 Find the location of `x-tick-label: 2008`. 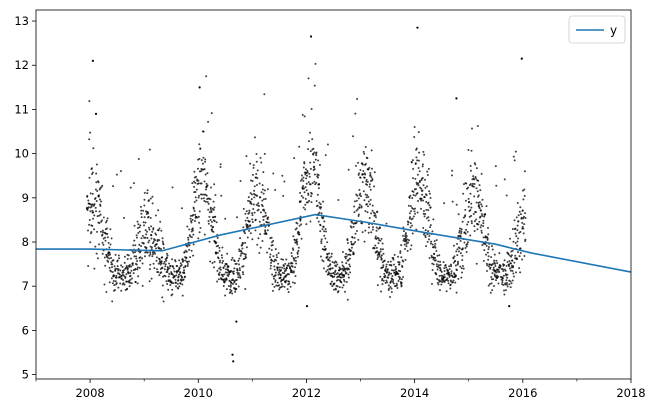

x-tick-label: 2008 is located at coordinates (89, 393).